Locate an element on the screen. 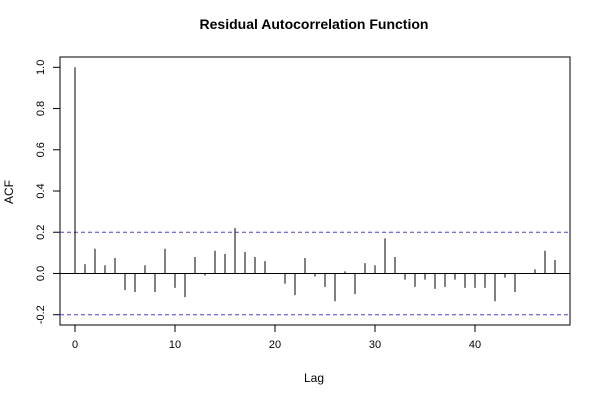  x-tick-label: 0 is located at coordinates (75, 345).